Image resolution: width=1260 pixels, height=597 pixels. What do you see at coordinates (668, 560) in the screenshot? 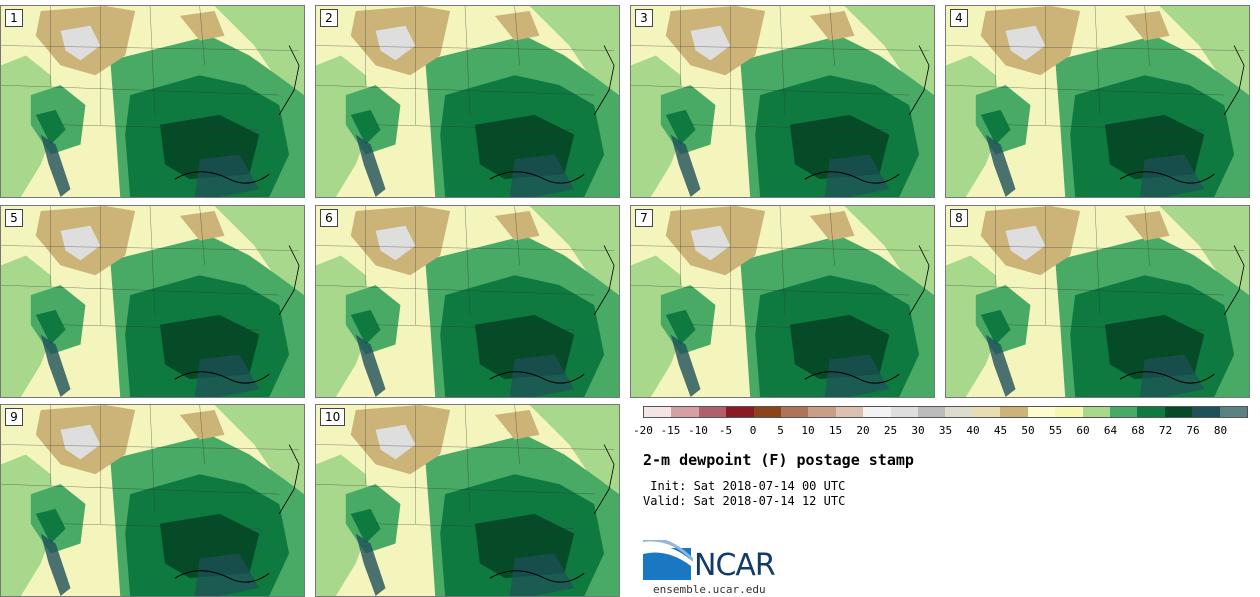
I see `ncar-logo-icon` at bounding box center [668, 560].